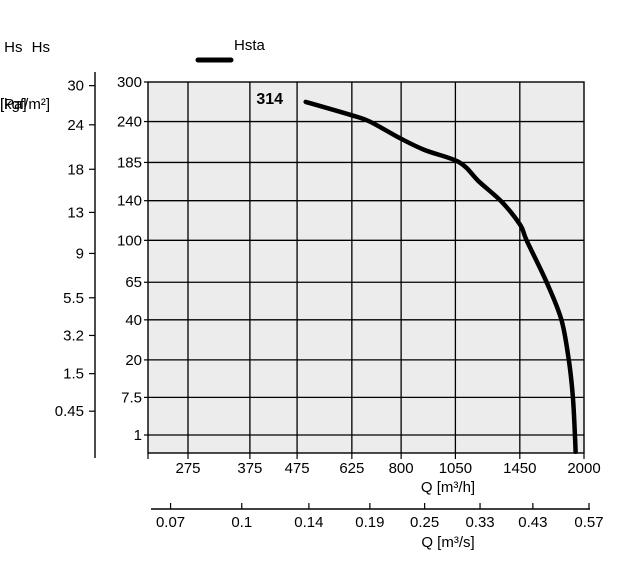  What do you see at coordinates (138, 435) in the screenshot?
I see `pa-tick-label: 1` at bounding box center [138, 435].